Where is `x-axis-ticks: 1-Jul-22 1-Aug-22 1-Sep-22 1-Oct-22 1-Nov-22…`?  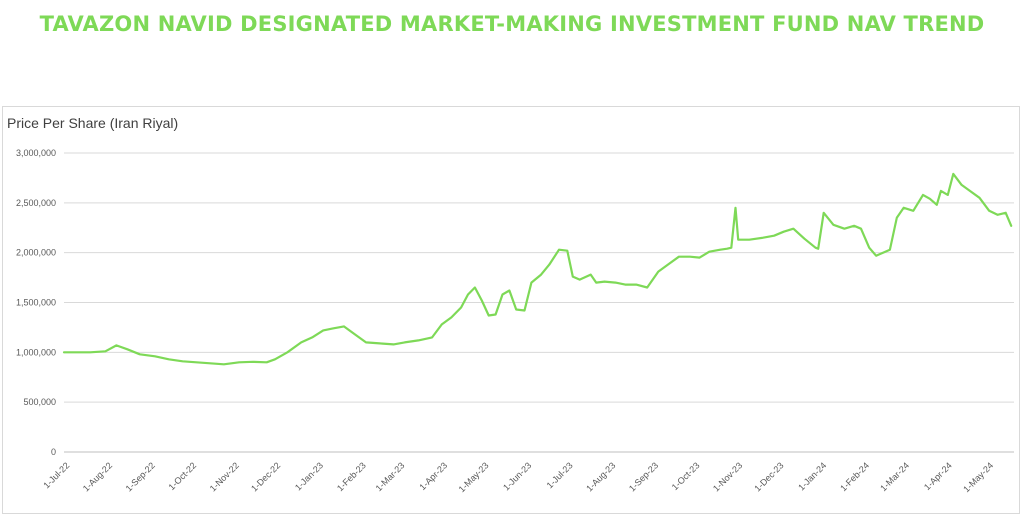 x-axis-ticks: 1-Jul-22 1-Aug-22 1-Sep-22 1-Oct-22 1-Nov-22… is located at coordinates (518, 477).